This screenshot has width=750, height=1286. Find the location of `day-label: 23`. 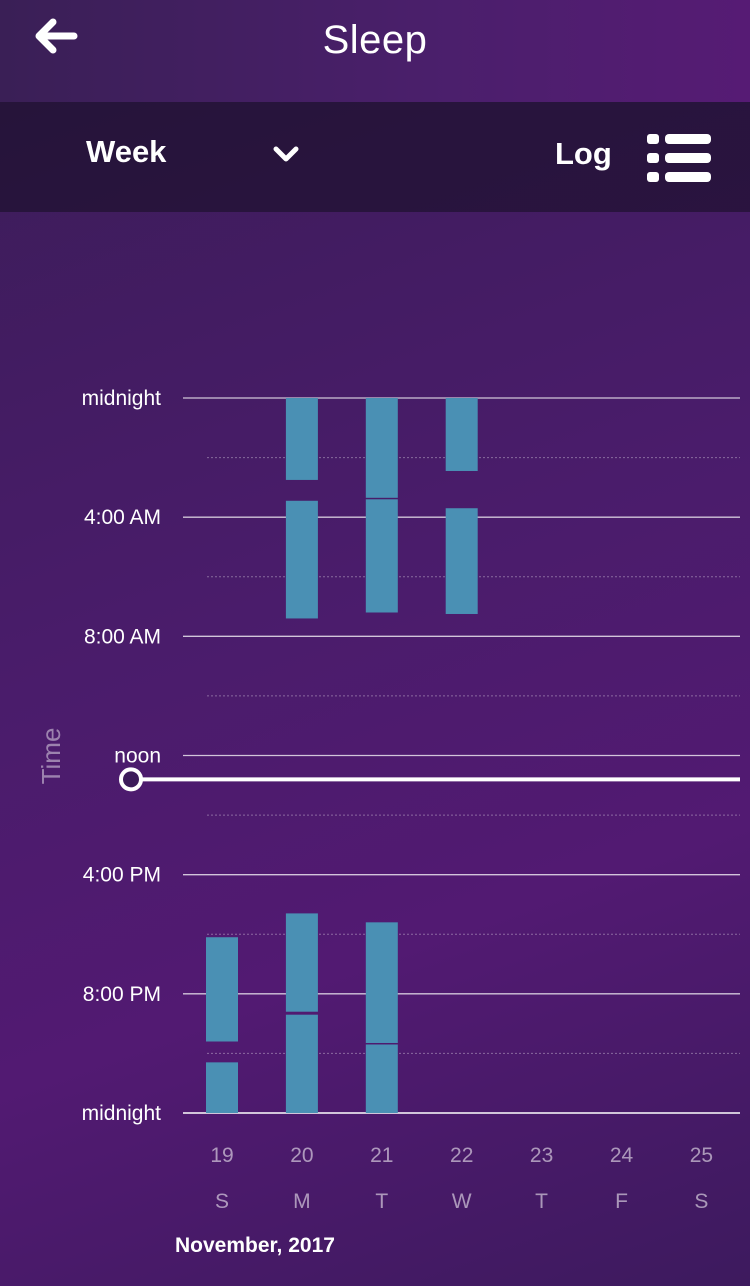

day-label: 23 is located at coordinates (541, 1155).